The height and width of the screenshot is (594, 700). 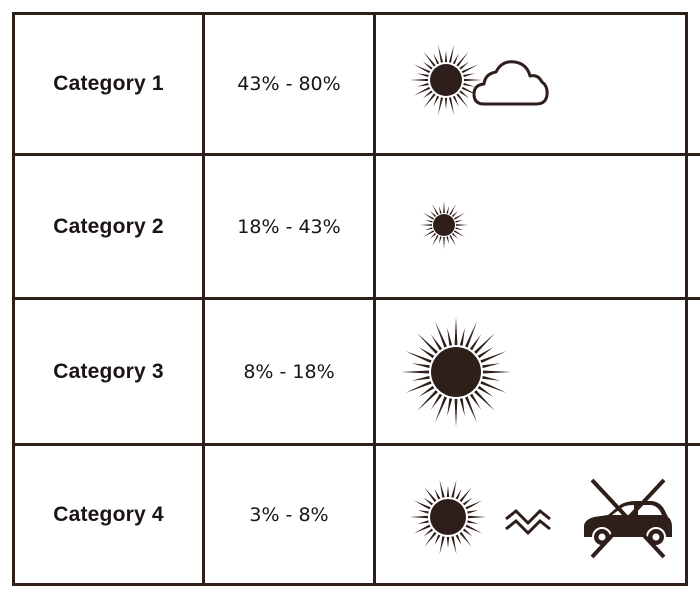 I want to click on category-cell: Category 4, so click(x=110, y=514).